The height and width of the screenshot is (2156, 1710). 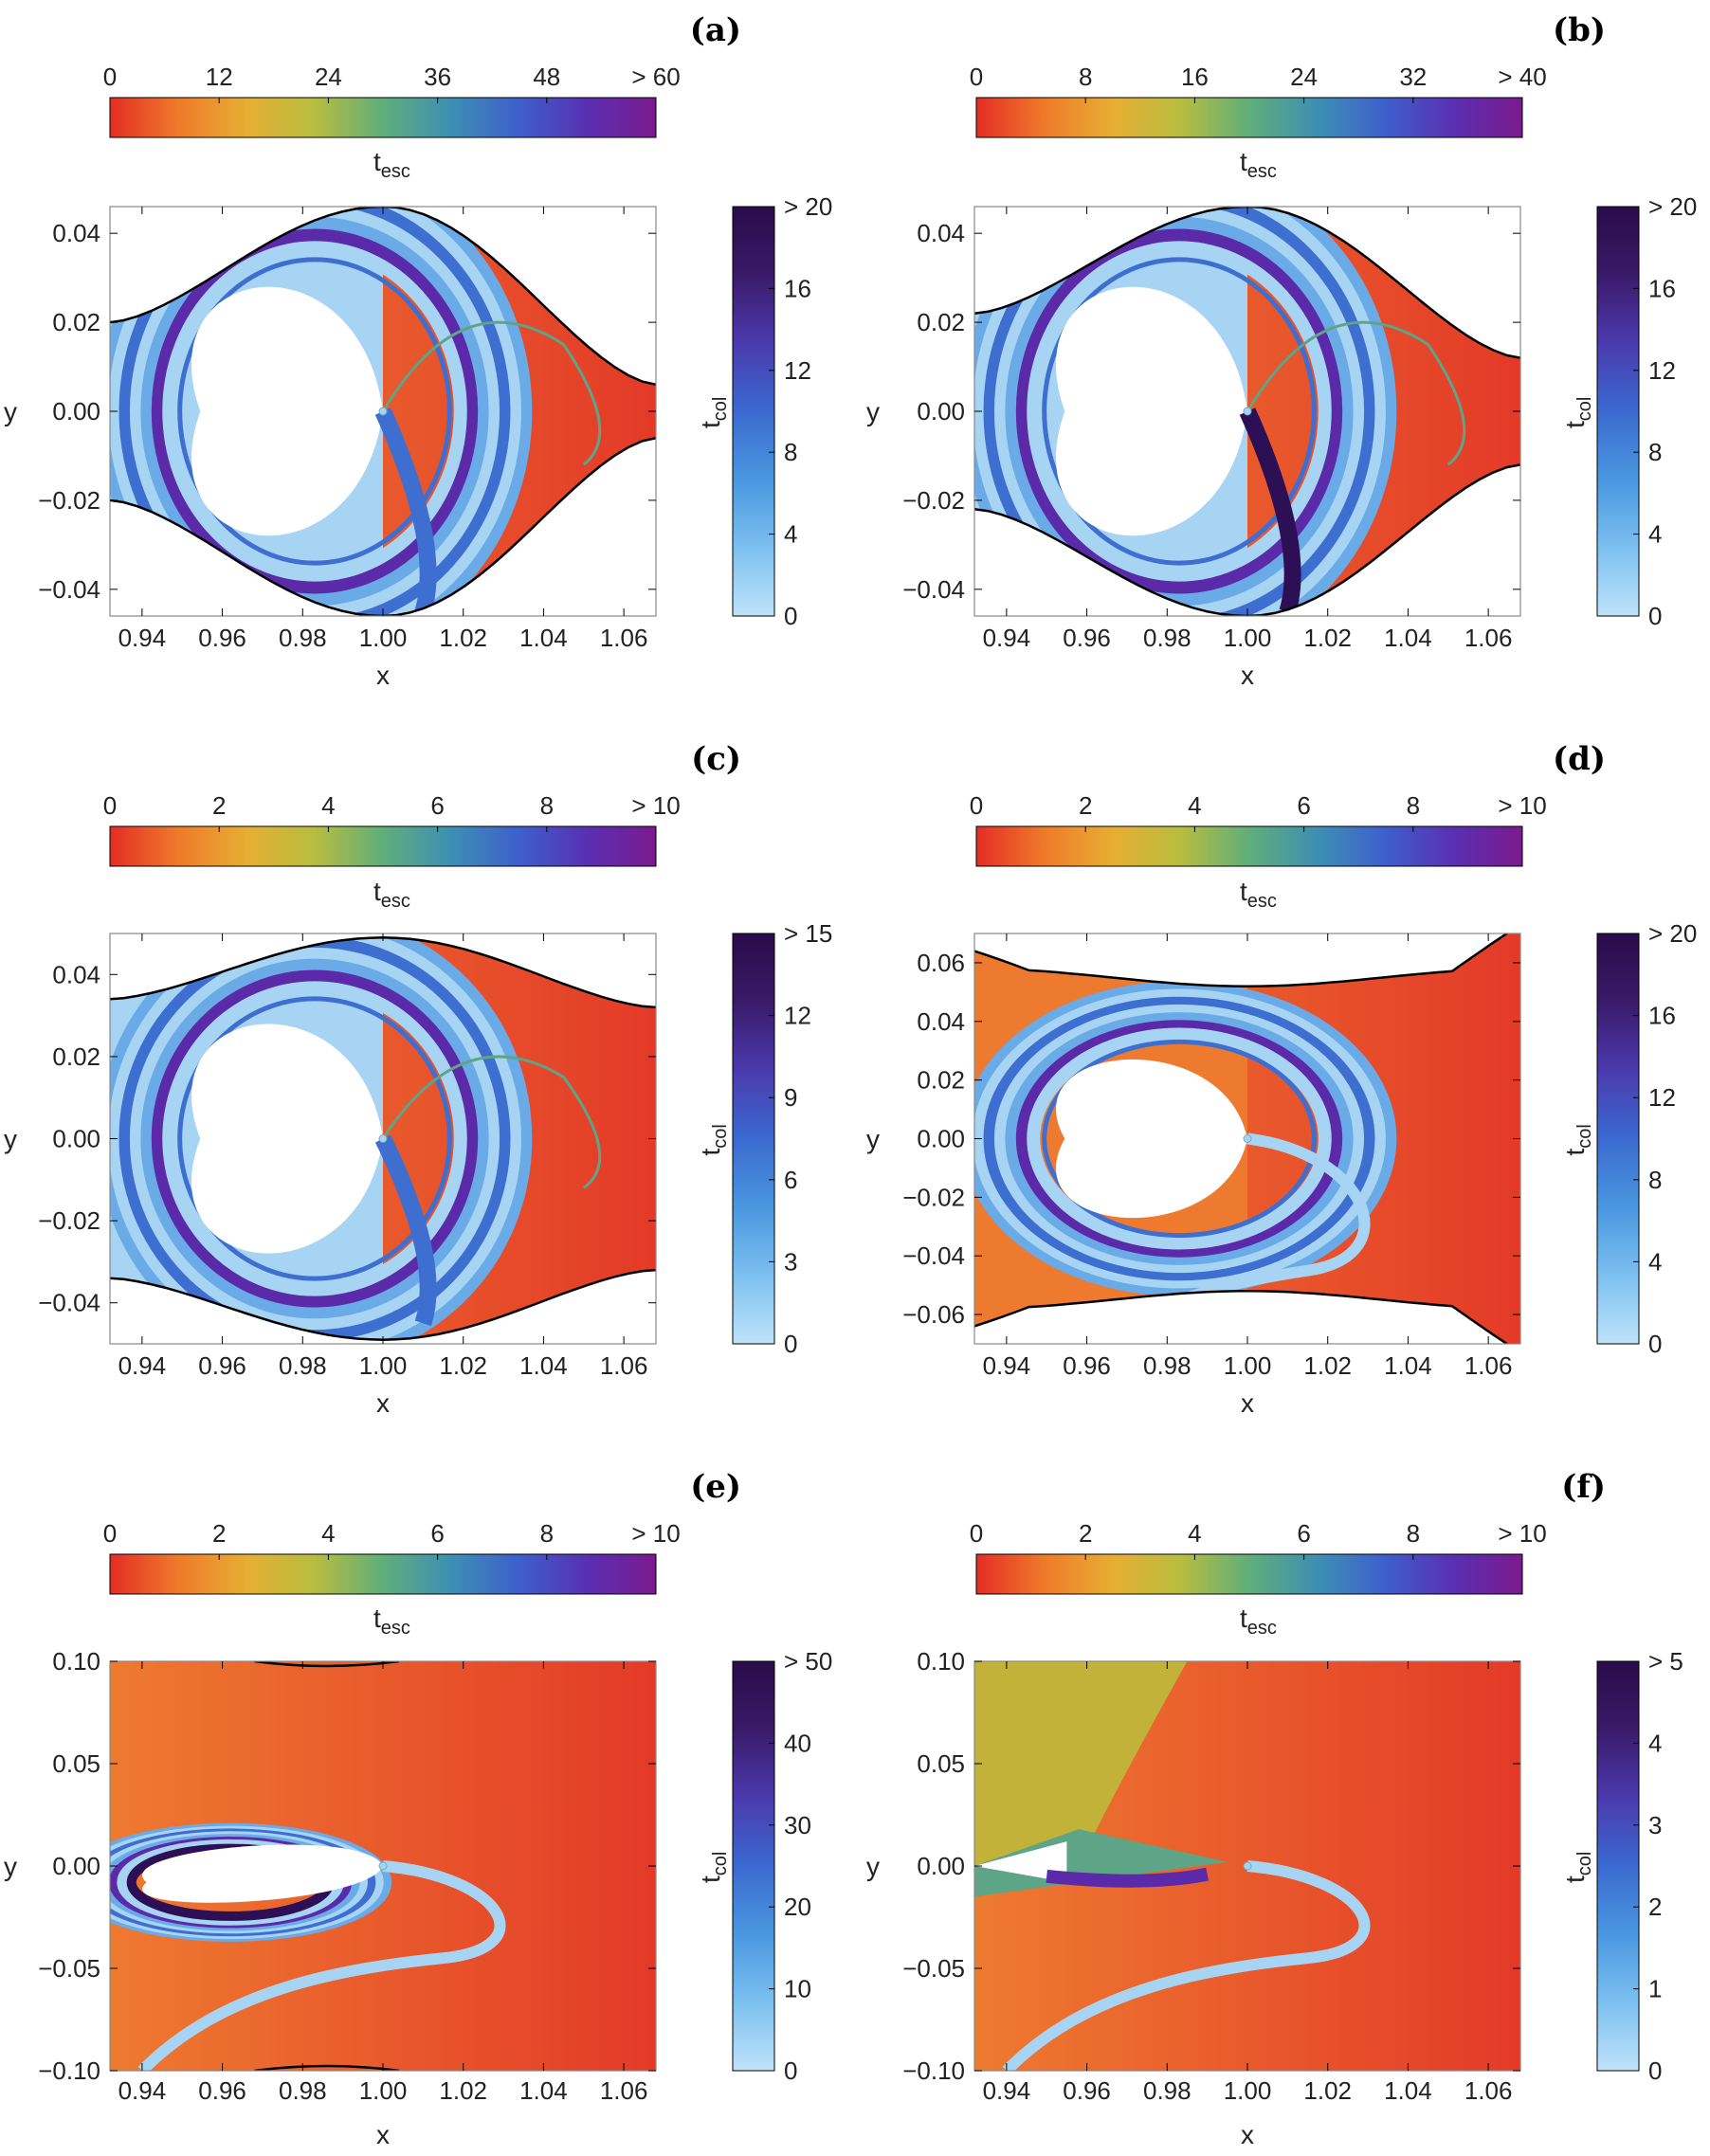 What do you see at coordinates (69, 1968) in the screenshot?
I see `y-tick-label: −0.05` at bounding box center [69, 1968].